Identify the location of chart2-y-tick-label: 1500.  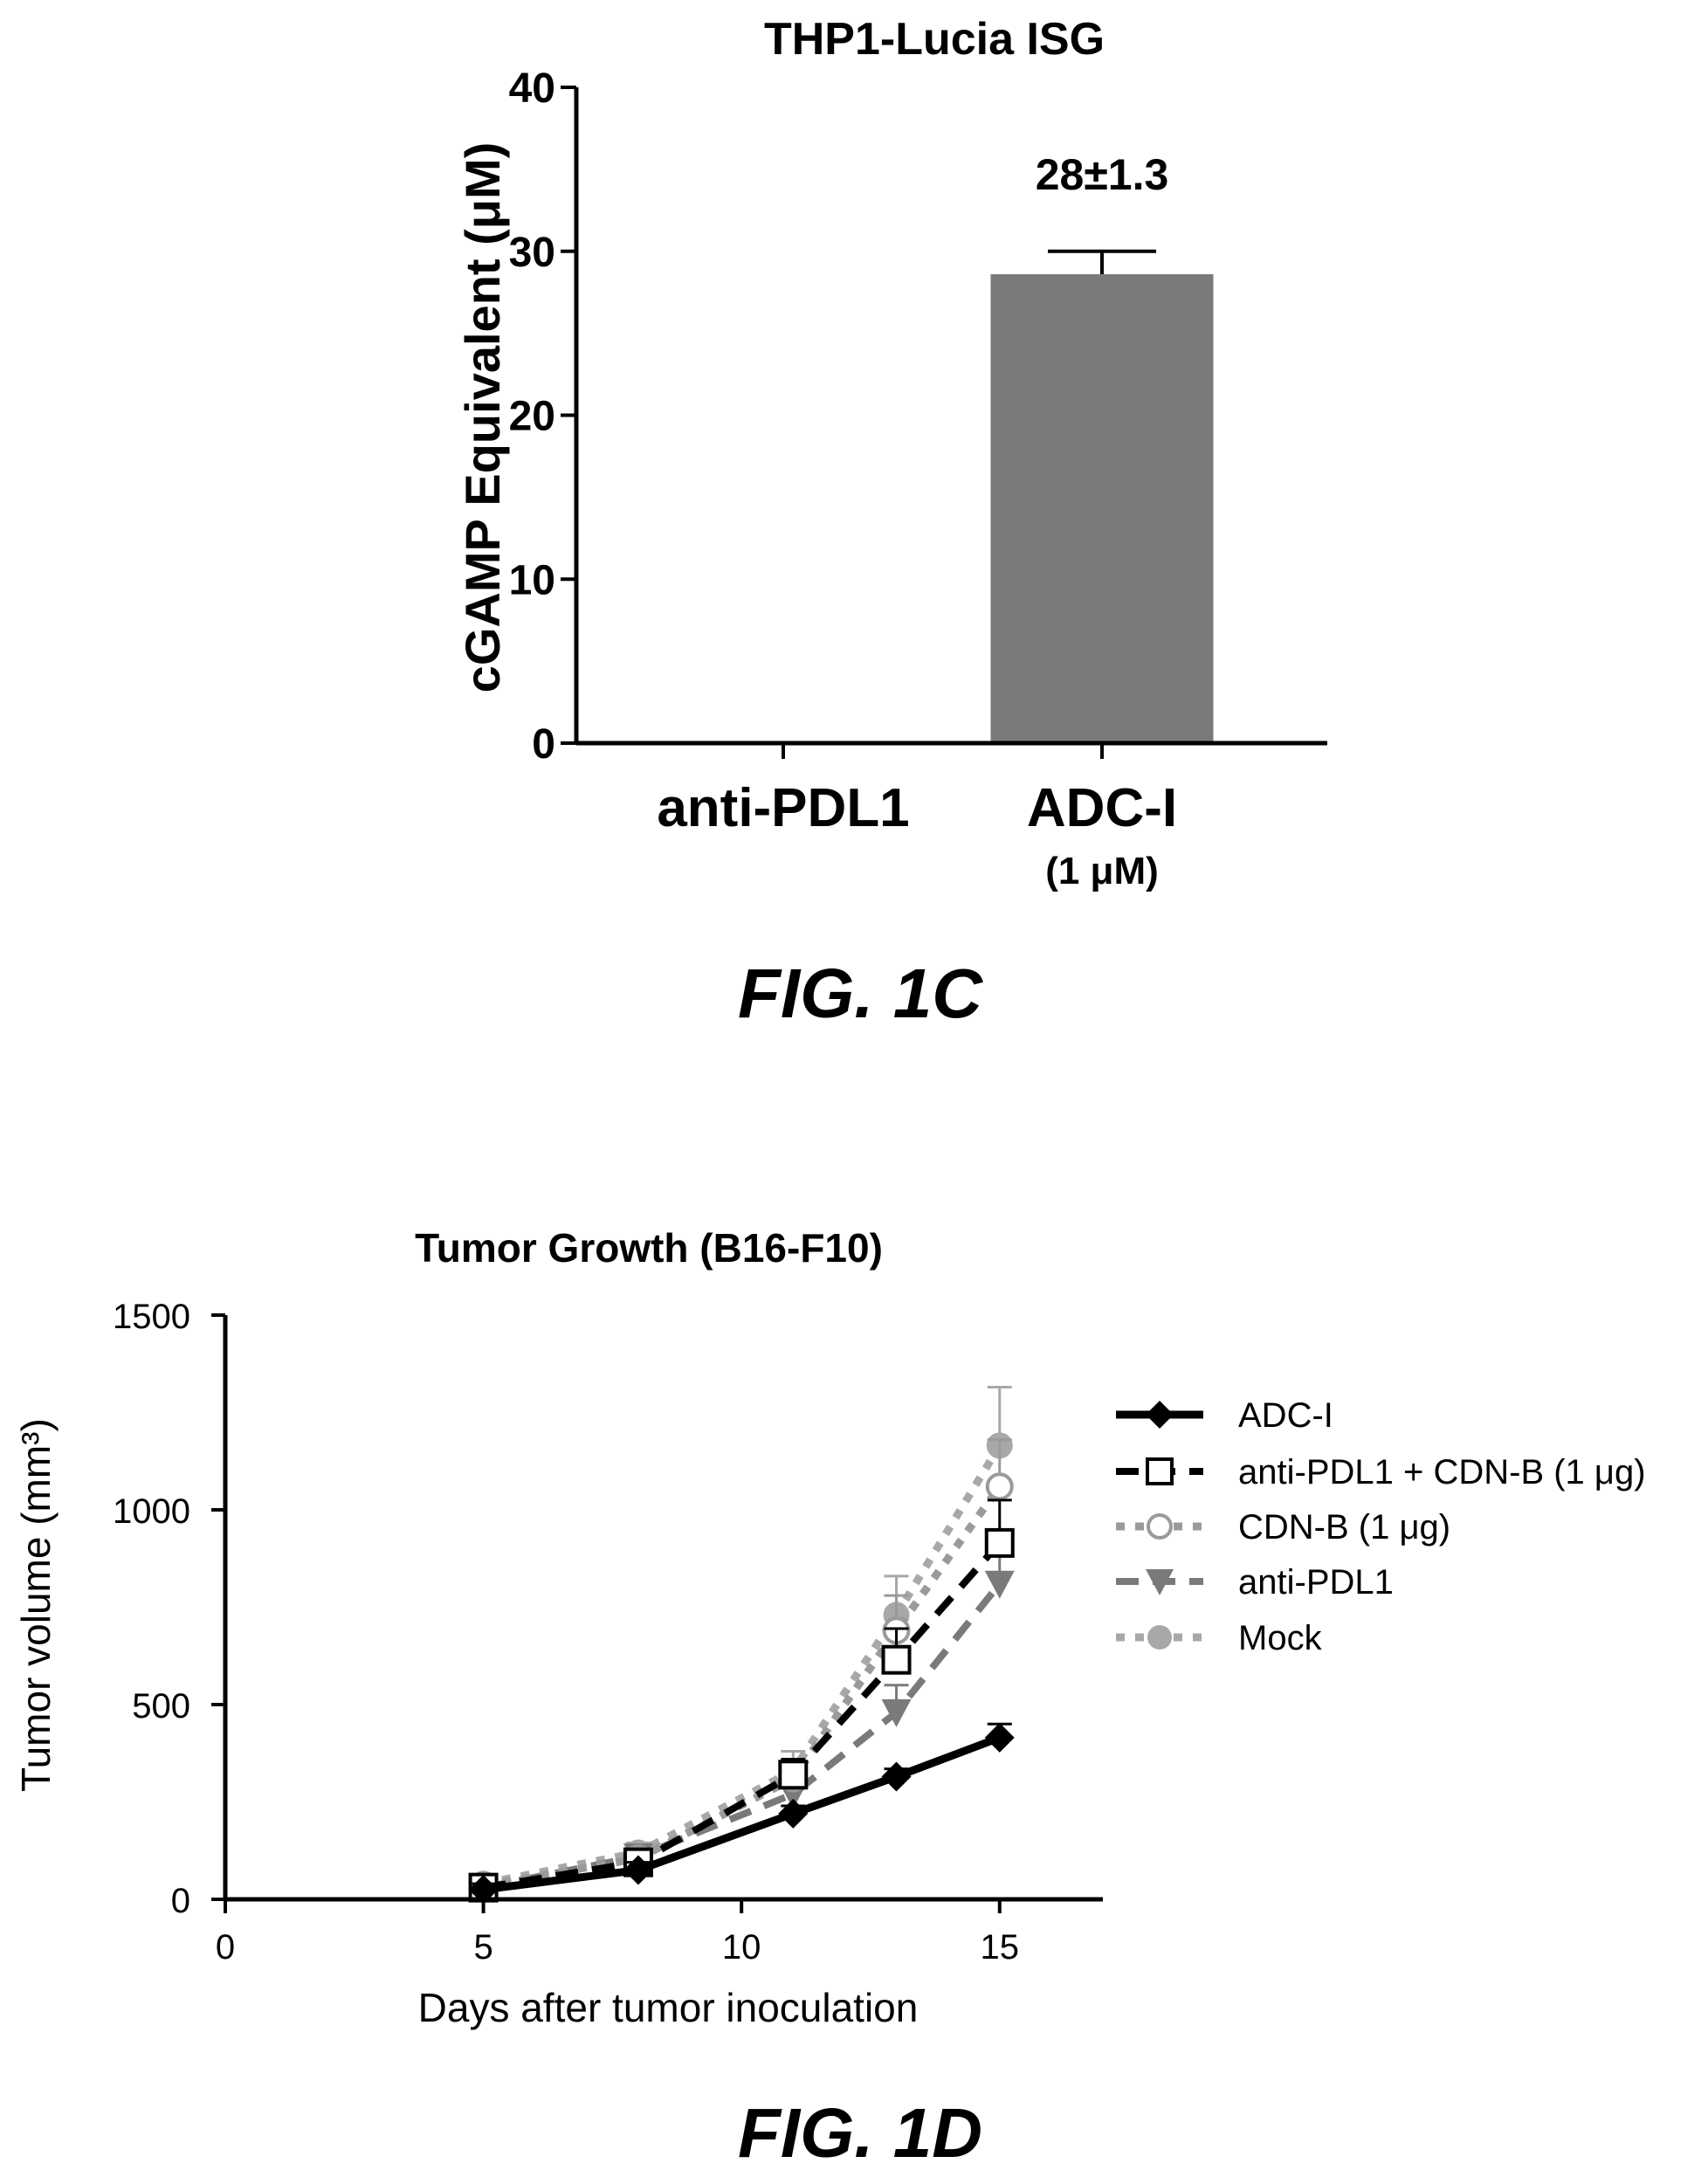
(151, 1317).